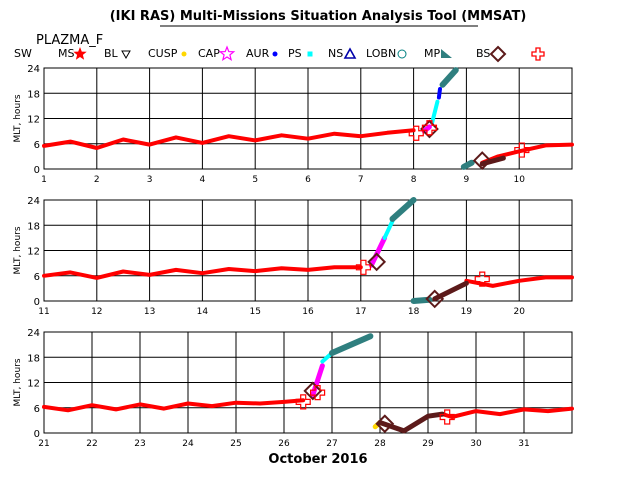  What do you see at coordinates (97, 180) in the screenshot?
I see `x-tick-label: 2` at bounding box center [97, 180].